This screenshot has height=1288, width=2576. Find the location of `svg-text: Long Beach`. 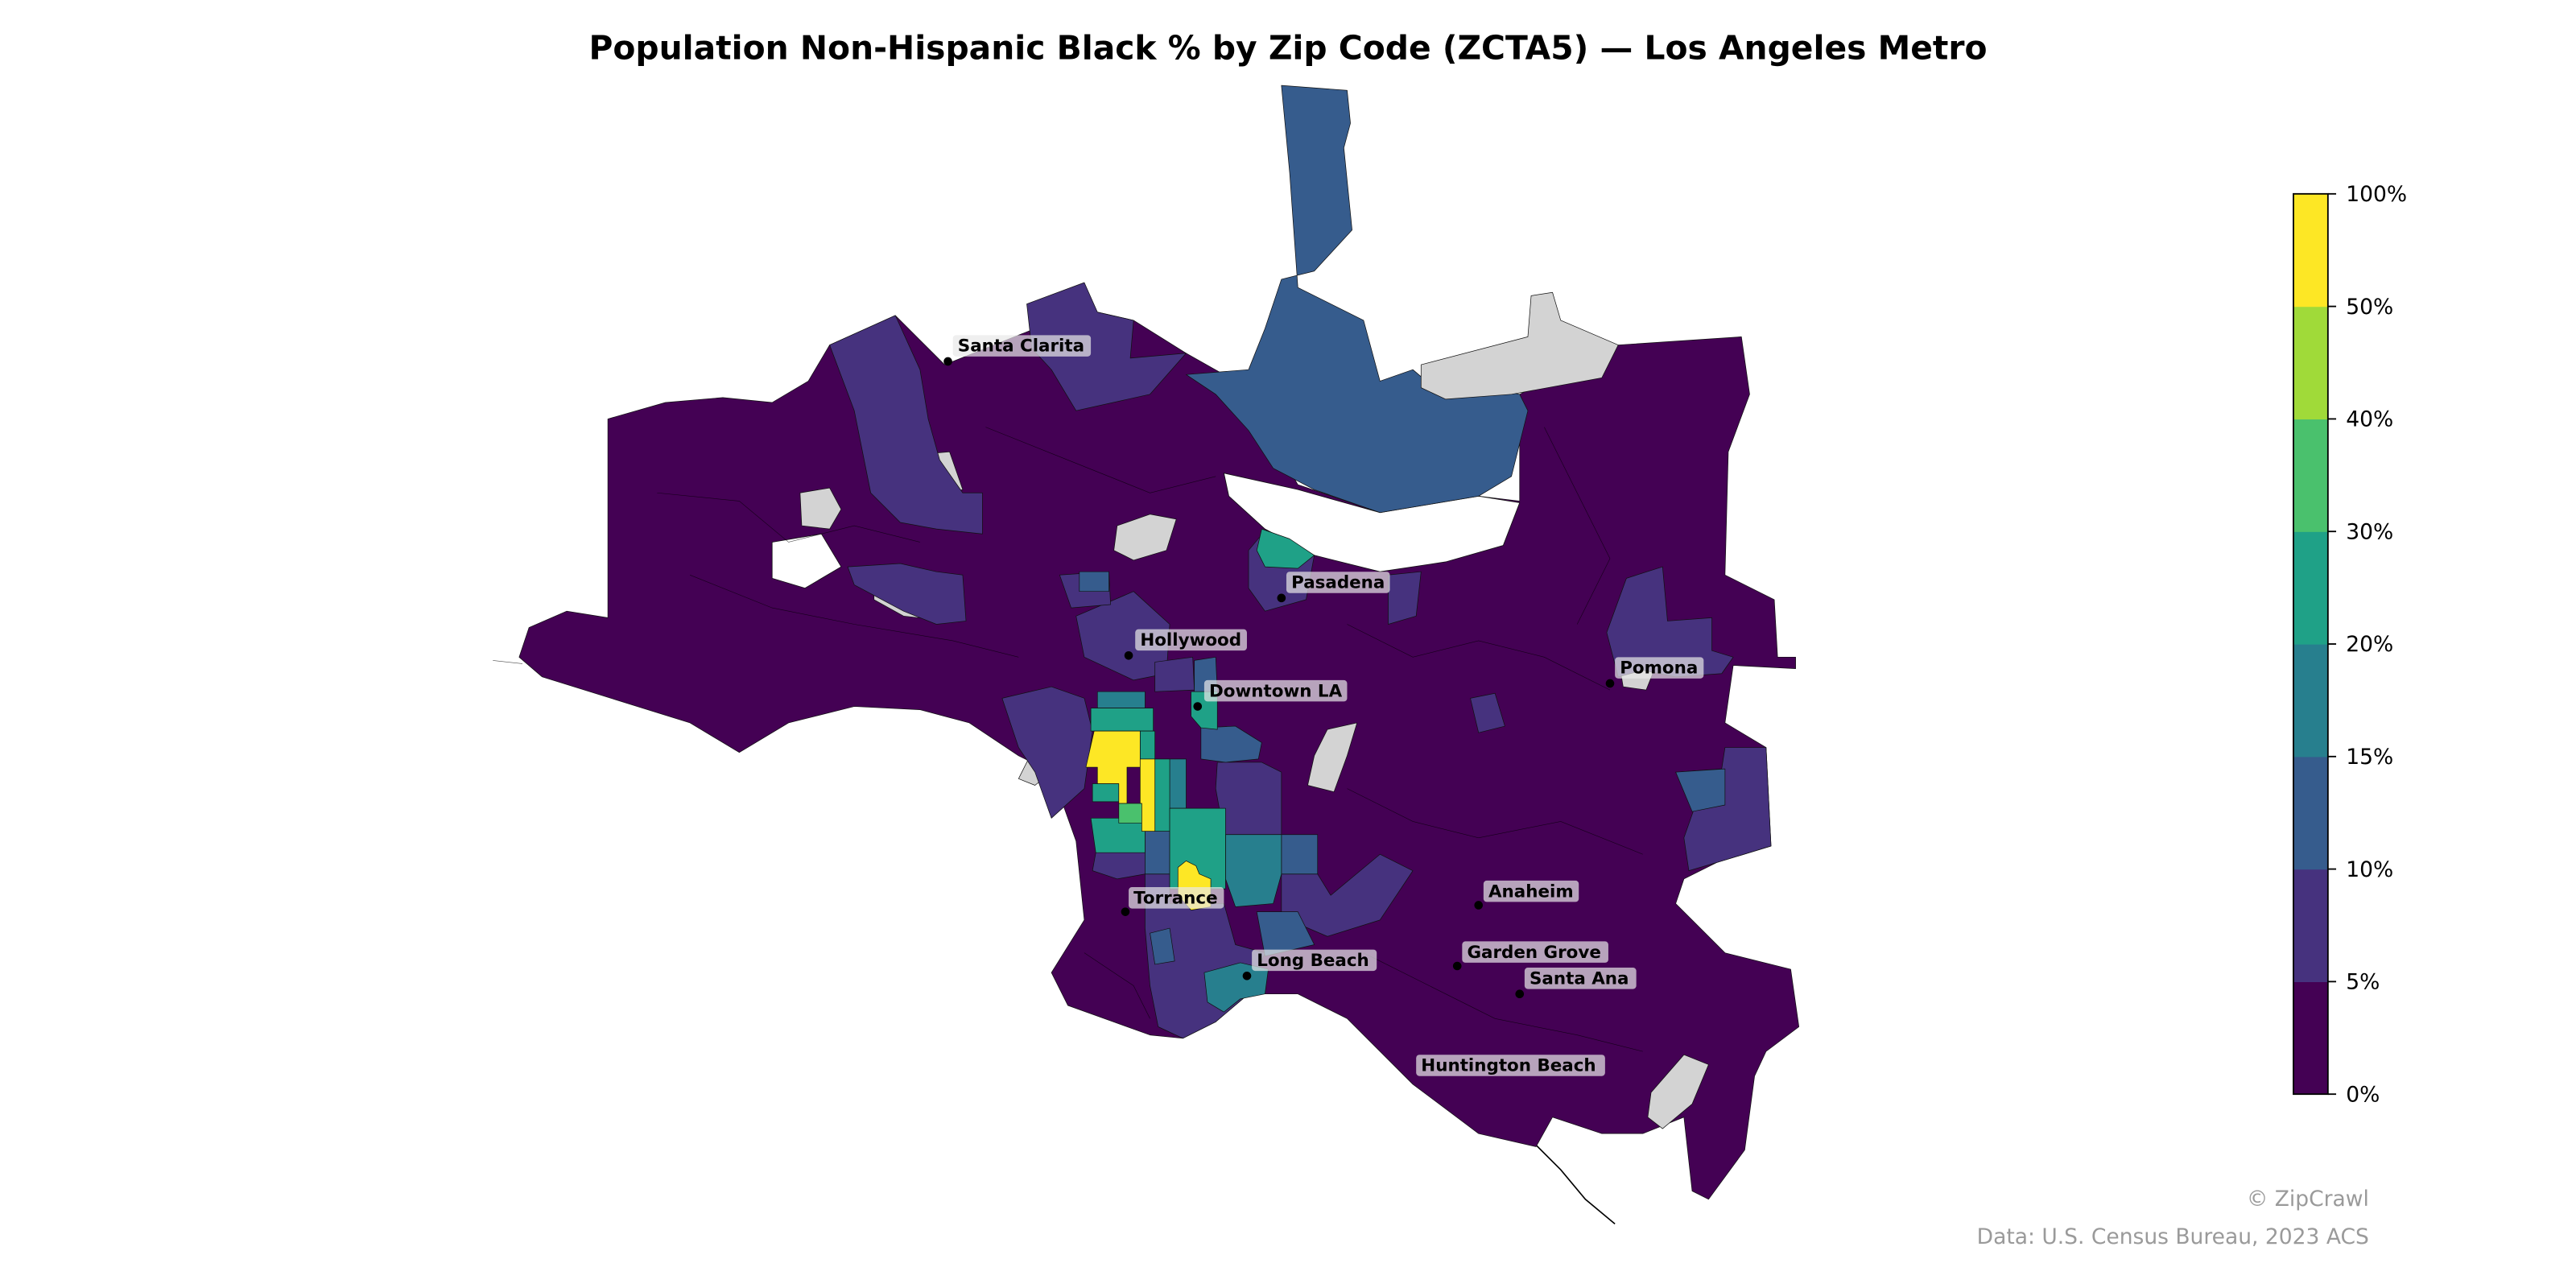

svg-text: Long Beach is located at coordinates (1313, 961).